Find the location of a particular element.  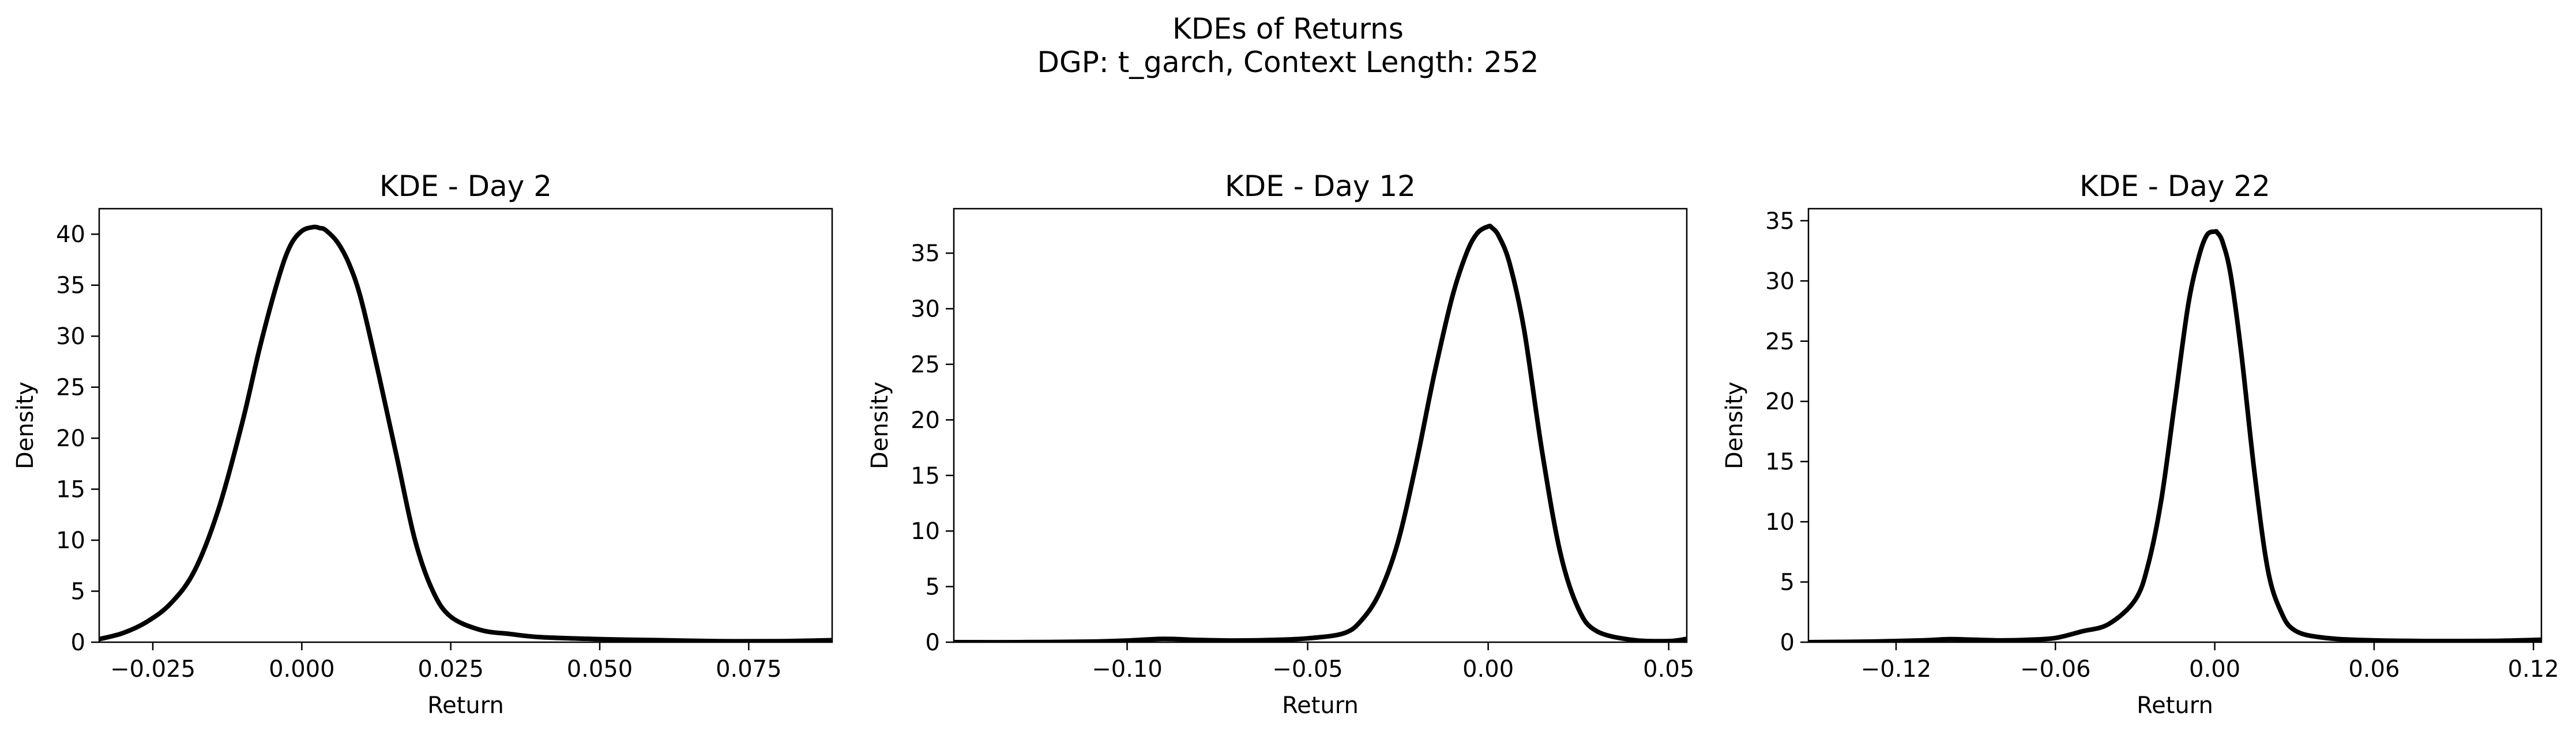

x-tick-label: 0.12 is located at coordinates (2533, 669).